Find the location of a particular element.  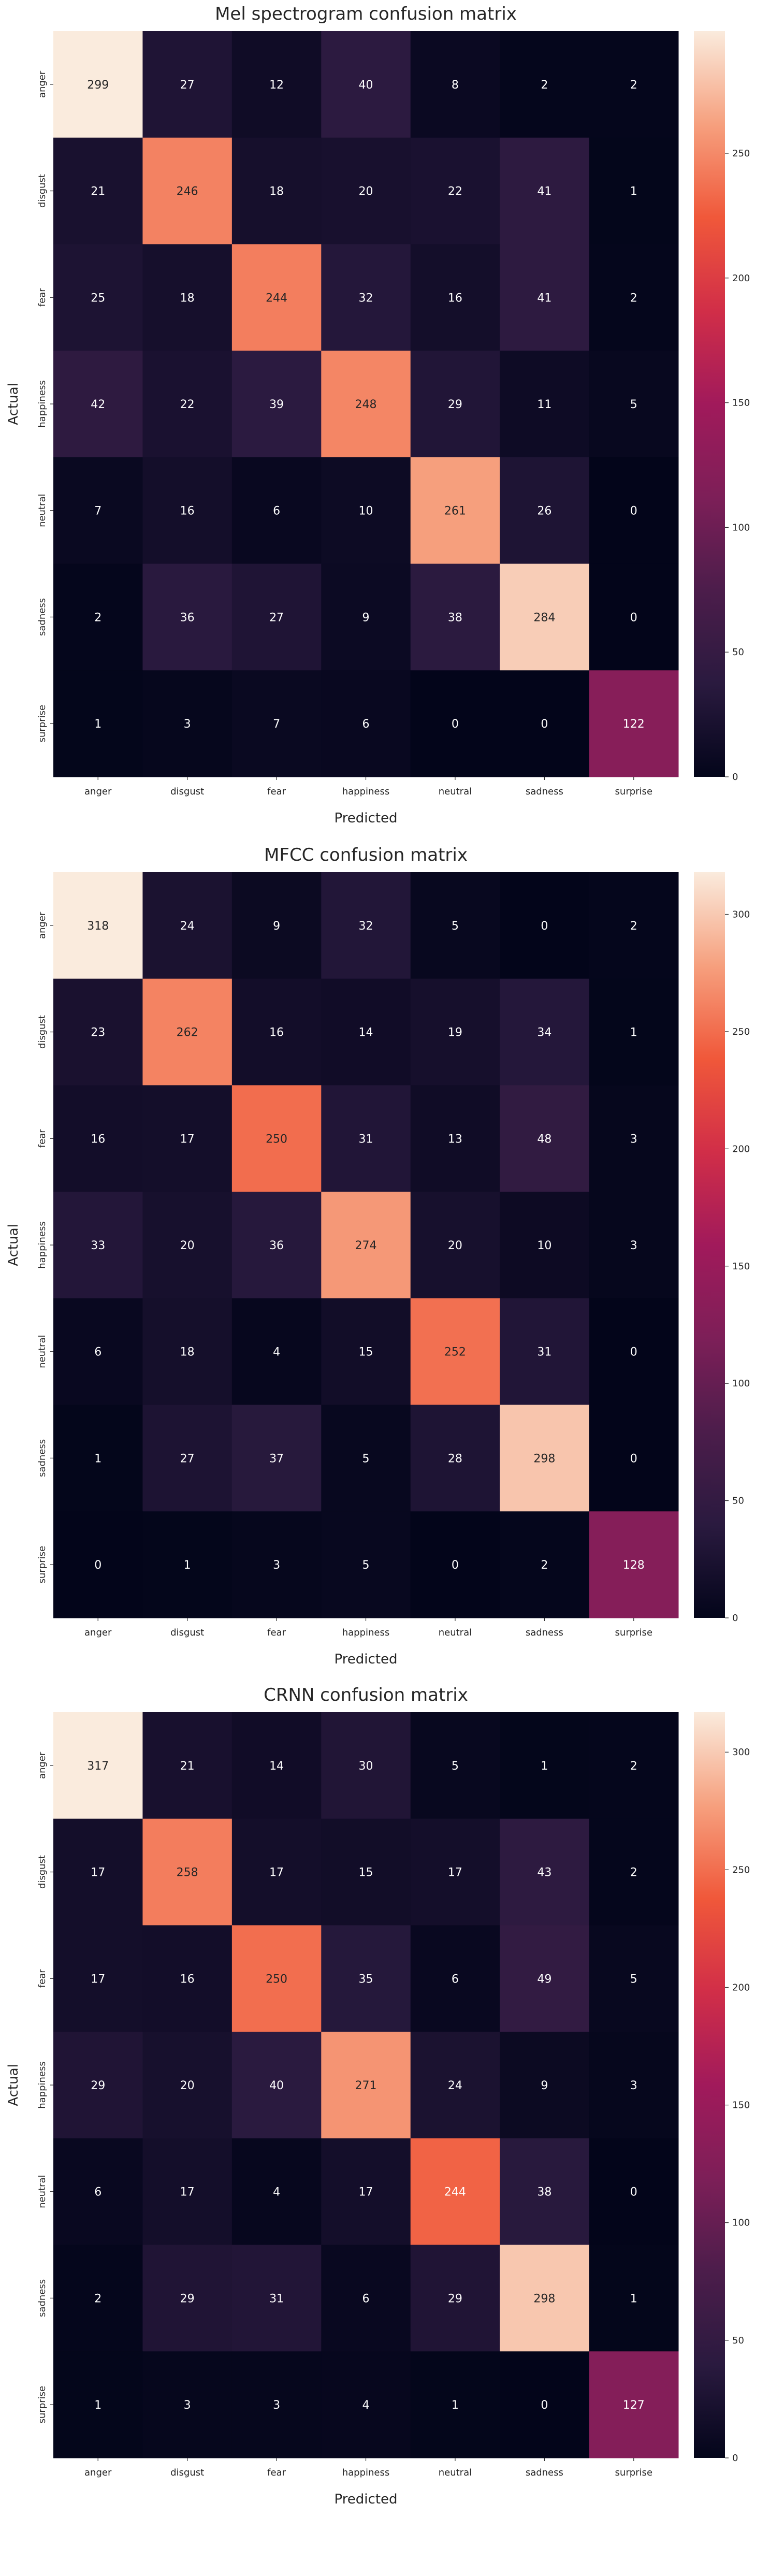

y-tick-label: surprise is located at coordinates (42, 723).